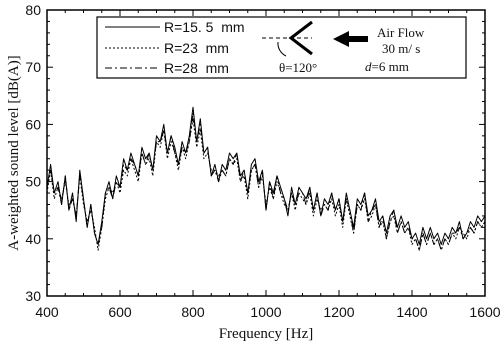  What do you see at coordinates (196, 48) in the screenshot?
I see `legend-label-r23: R=23 mm` at bounding box center [196, 48].